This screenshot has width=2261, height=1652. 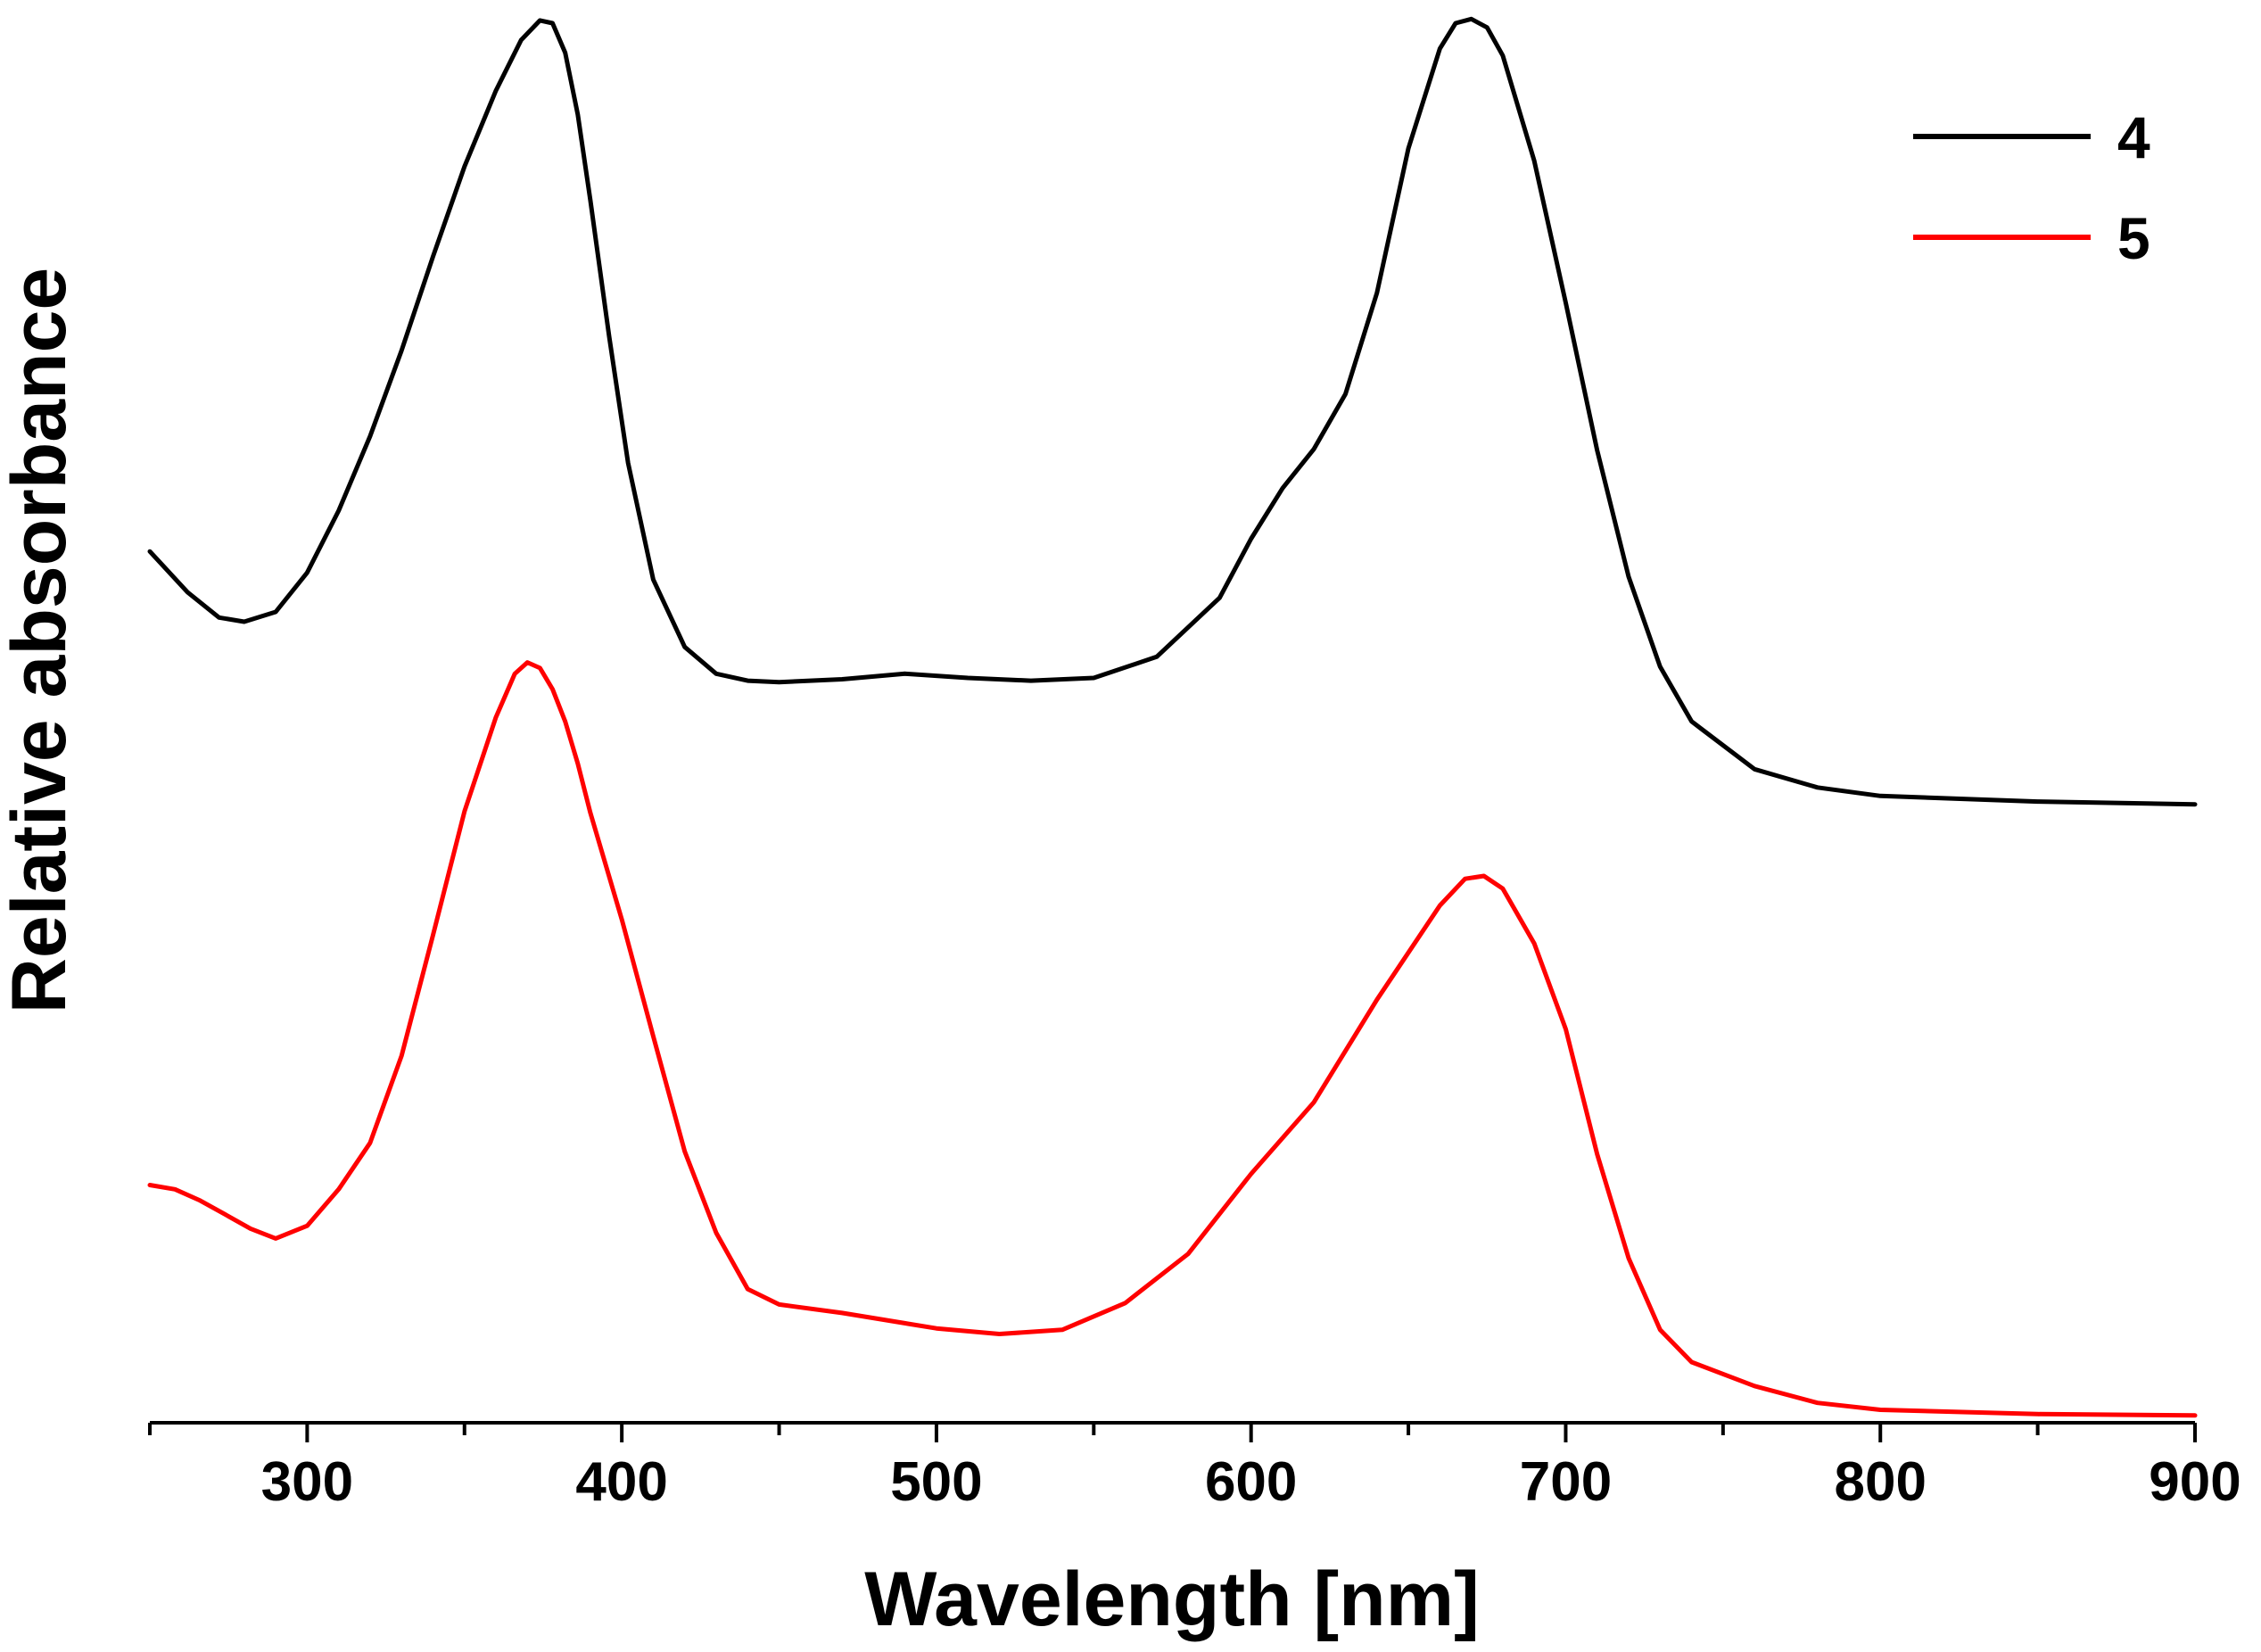 I want to click on x-tick-label: 700, so click(x=1566, y=1482).